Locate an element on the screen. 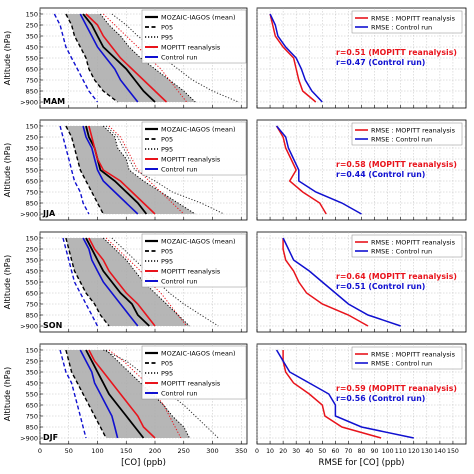 This screenshot has width=474, height=474. y-tick-label: 450 is located at coordinates (32, 160).